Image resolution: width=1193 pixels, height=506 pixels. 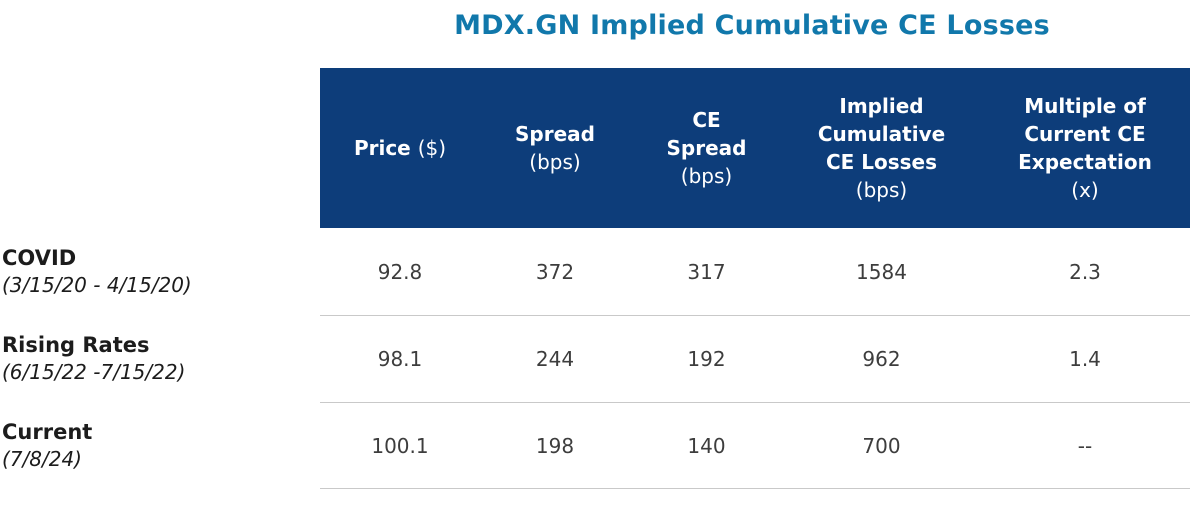 I want to click on column-label: Implied Cumulative CE Losses, so click(x=881, y=134).